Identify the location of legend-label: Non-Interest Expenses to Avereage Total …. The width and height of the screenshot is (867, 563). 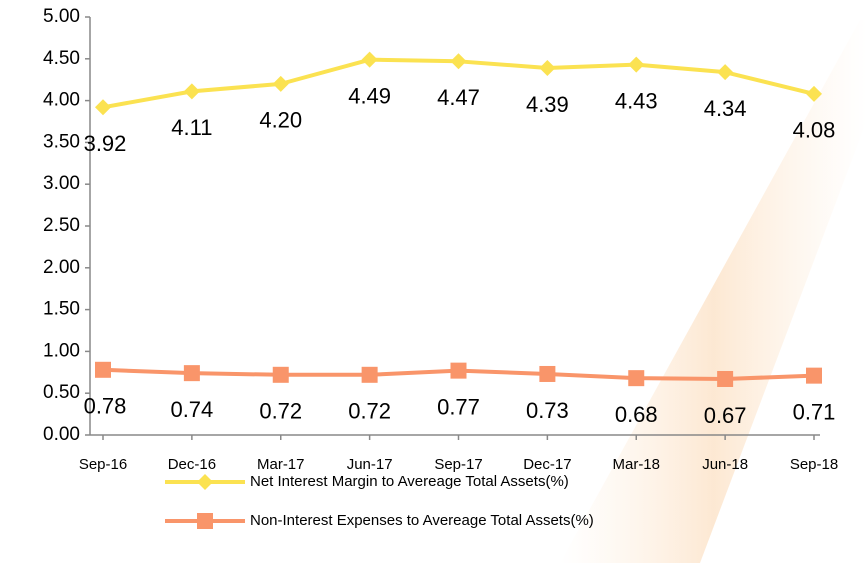
(422, 520).